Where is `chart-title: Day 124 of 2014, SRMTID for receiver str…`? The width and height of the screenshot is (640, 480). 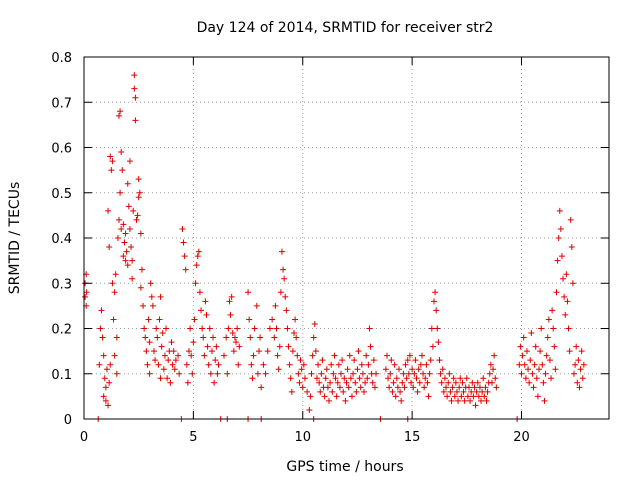 chart-title: Day 124 of 2014, SRMTID for receiver str… is located at coordinates (345, 28).